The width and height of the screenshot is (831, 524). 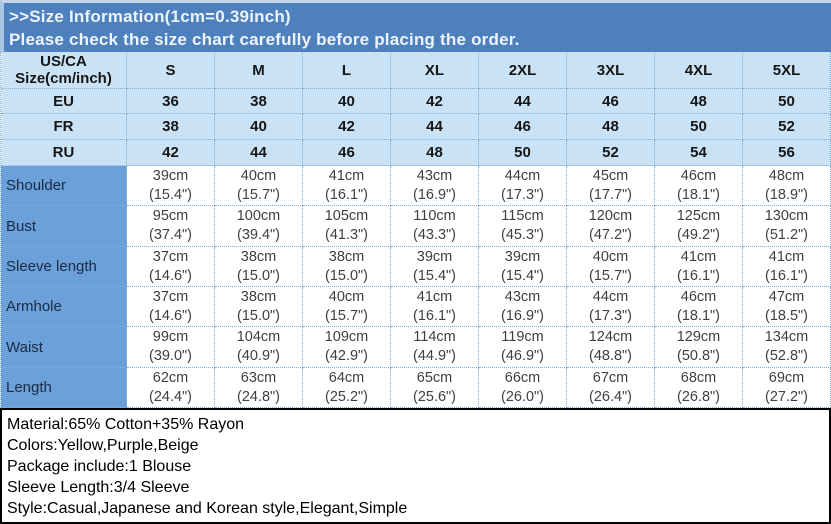 What do you see at coordinates (64, 186) in the screenshot?
I see `measurement-label: Shoulder` at bounding box center [64, 186].